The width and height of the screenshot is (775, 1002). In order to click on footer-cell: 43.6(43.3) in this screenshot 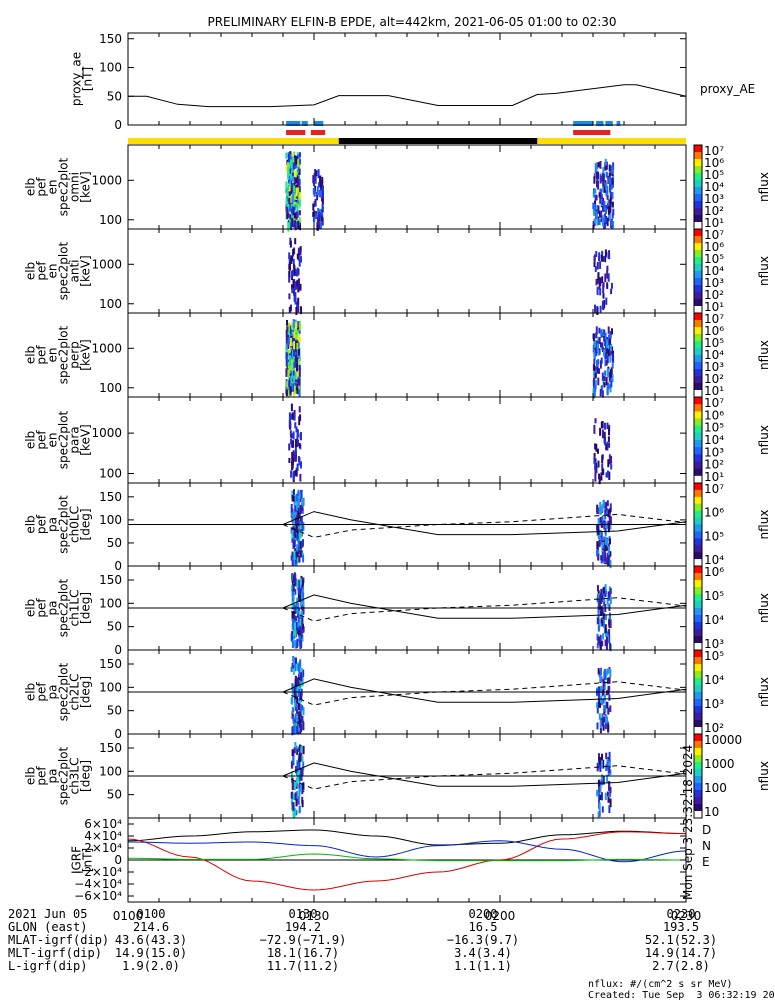, I will do `click(151, 940)`.